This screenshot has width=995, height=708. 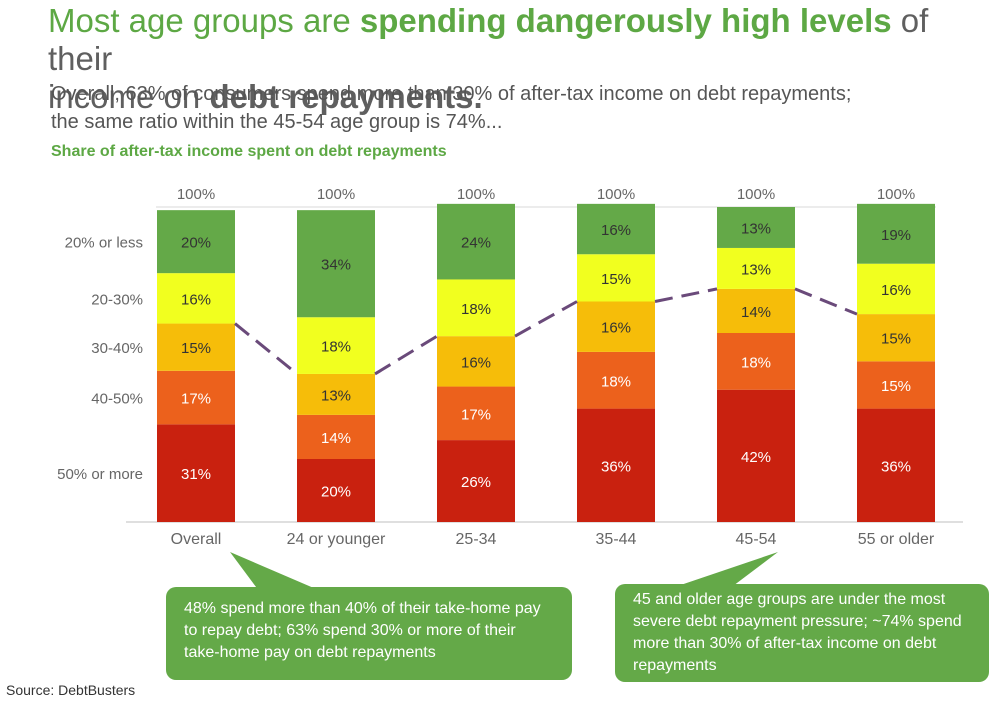 What do you see at coordinates (616, 539) in the screenshot?
I see `category-label: 35-44` at bounding box center [616, 539].